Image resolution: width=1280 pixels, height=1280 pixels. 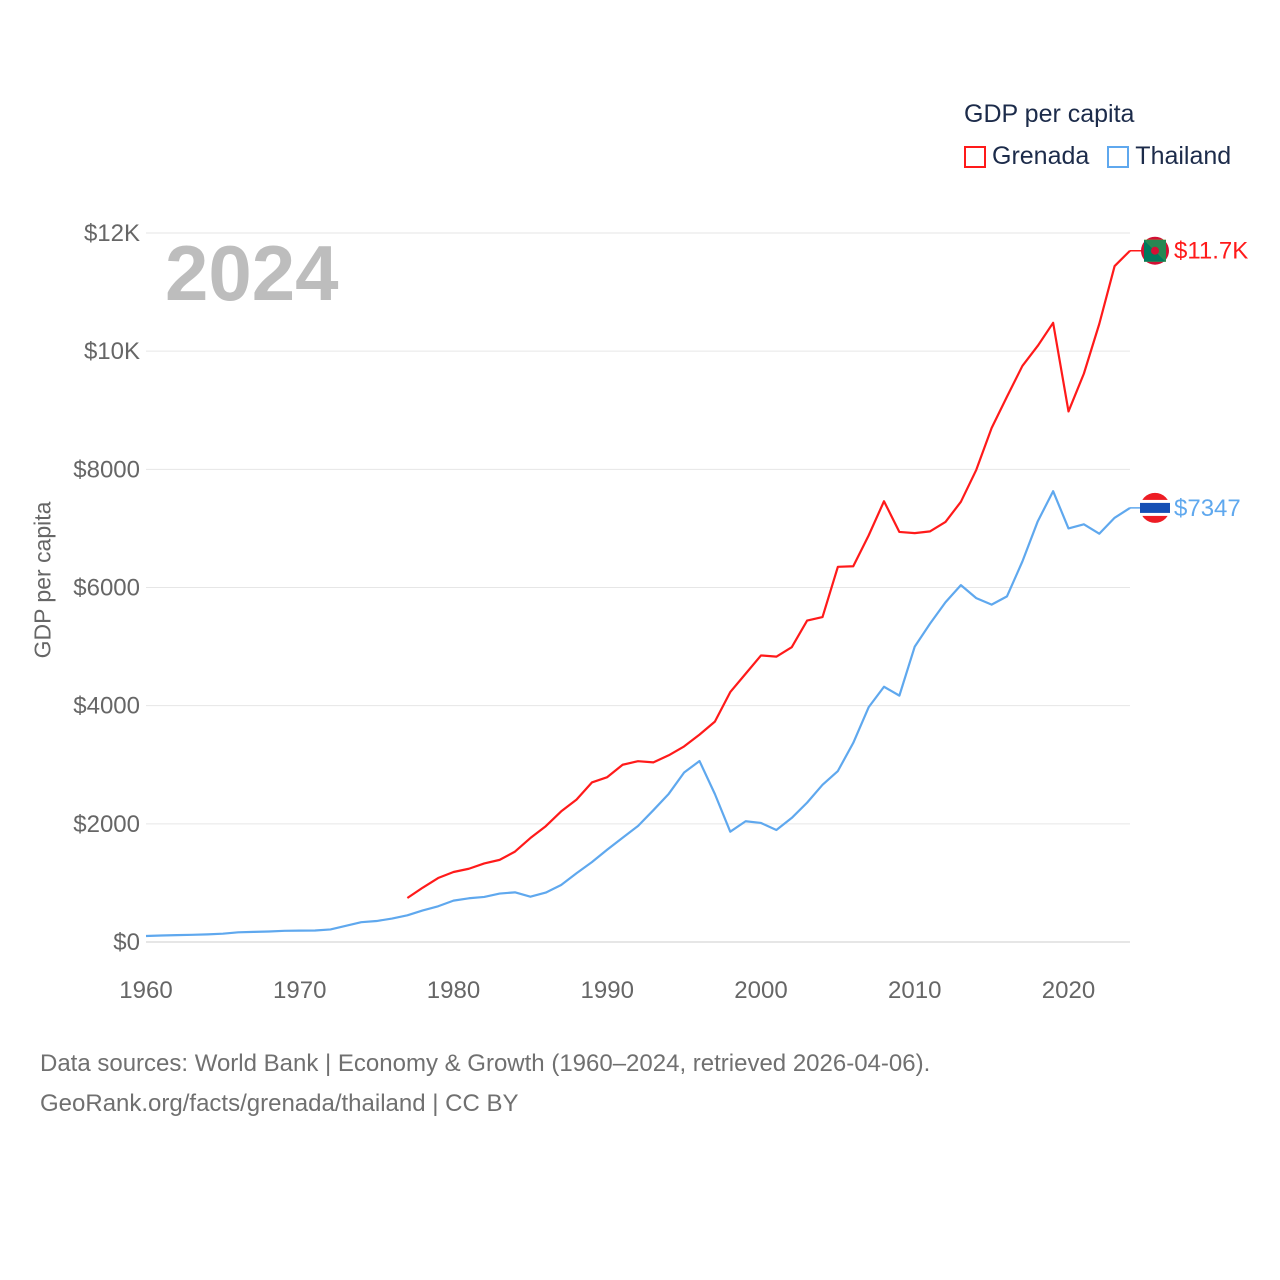 I want to click on thailand-flag-blue, so click(x=1155, y=507).